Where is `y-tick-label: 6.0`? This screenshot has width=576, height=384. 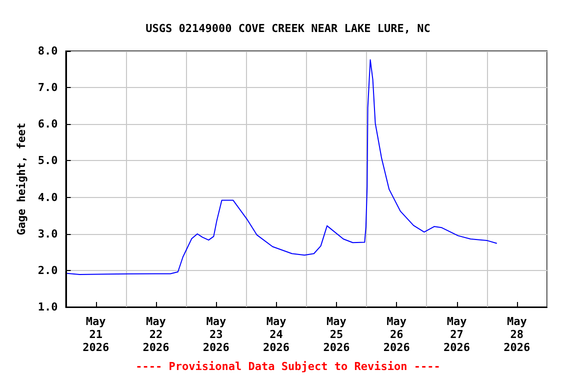
y-tick-label: 6.0 is located at coordinates (48, 124).